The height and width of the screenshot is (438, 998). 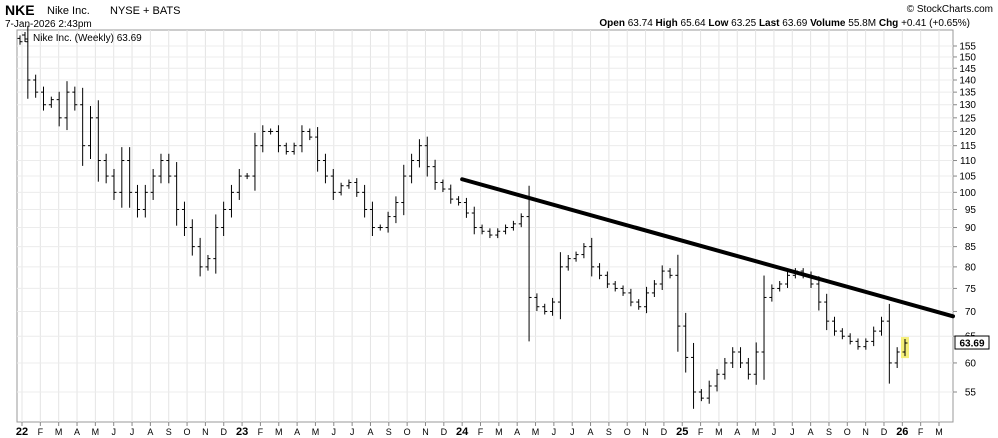 I want to click on y-tick-label: 120, so click(x=967, y=132).